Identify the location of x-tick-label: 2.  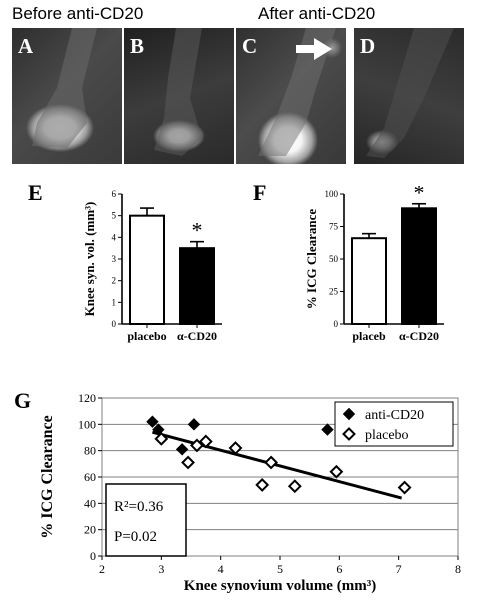
(102, 569).